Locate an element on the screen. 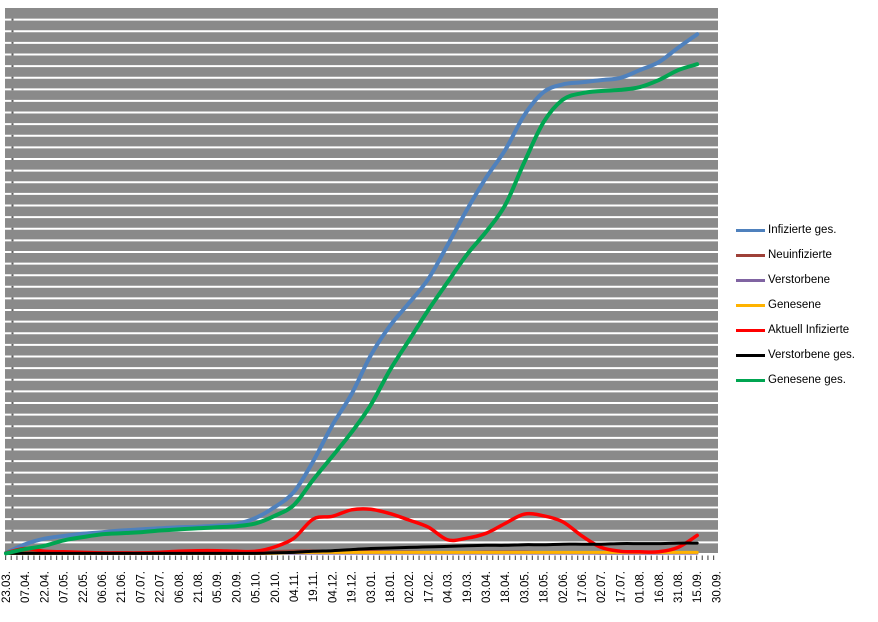 The height and width of the screenshot is (622, 878). x-axis-label: 17.02. is located at coordinates (429, 587).